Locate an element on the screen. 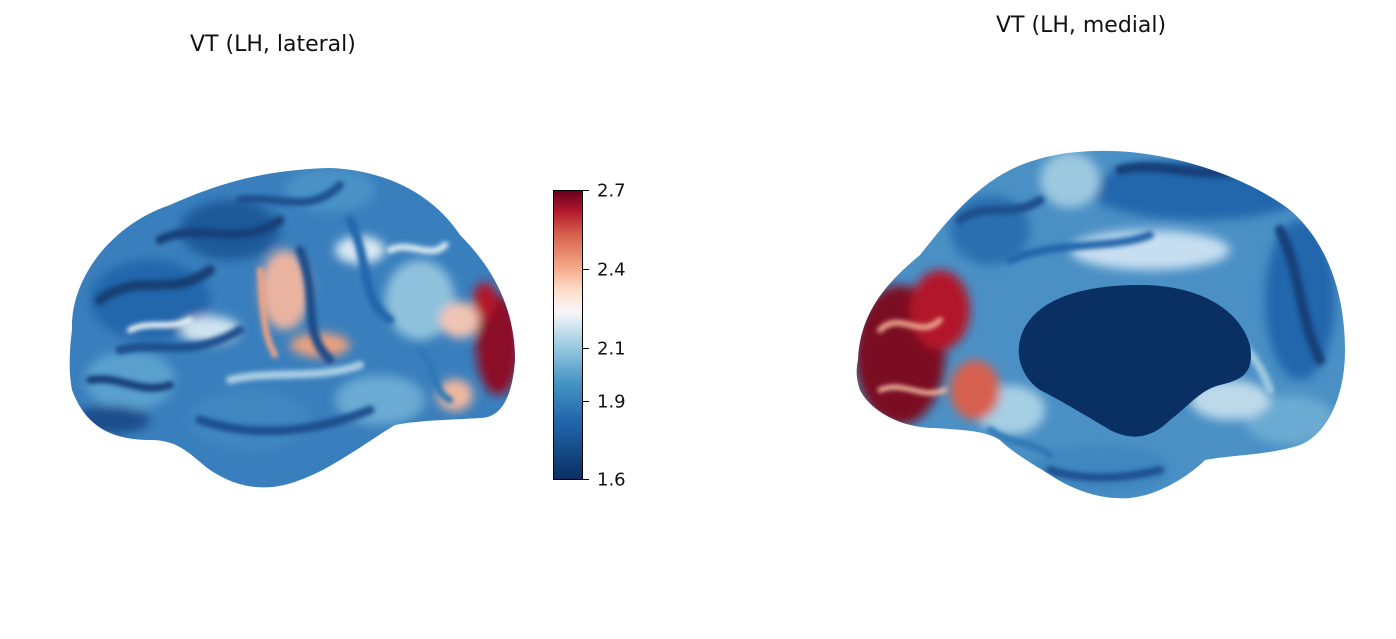 The width and height of the screenshot is (1396, 639). colorbar-tick-label: 2.4 is located at coordinates (611, 270).